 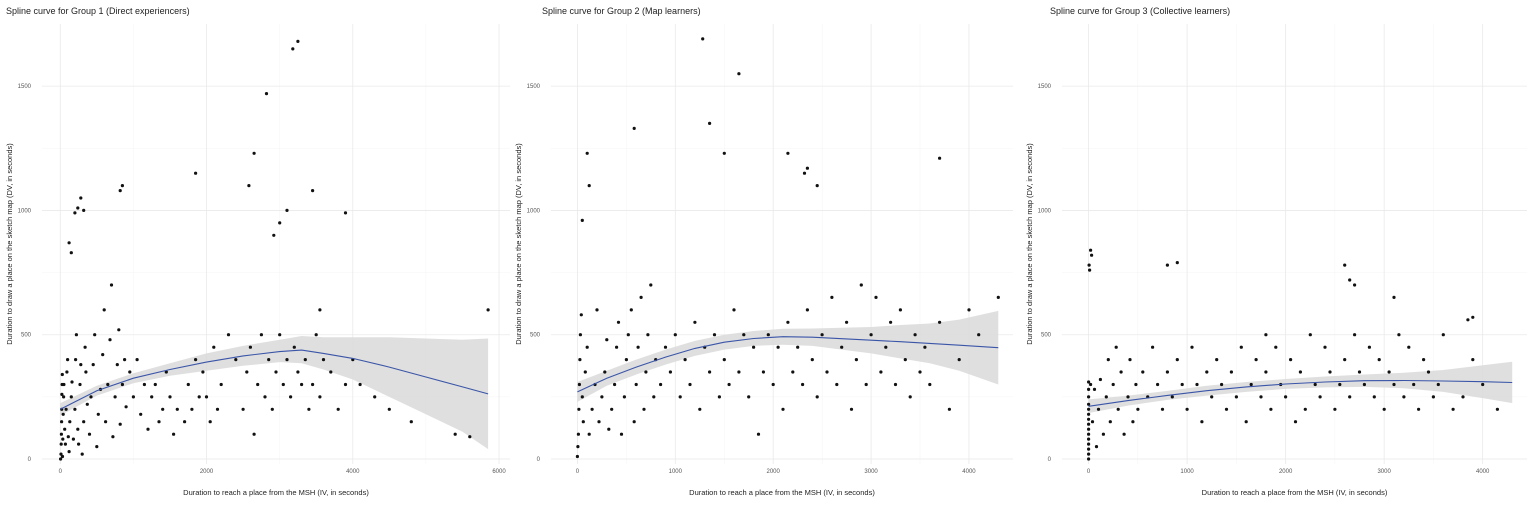 I want to click on x-tick-label: 4000, so click(x=1483, y=472).